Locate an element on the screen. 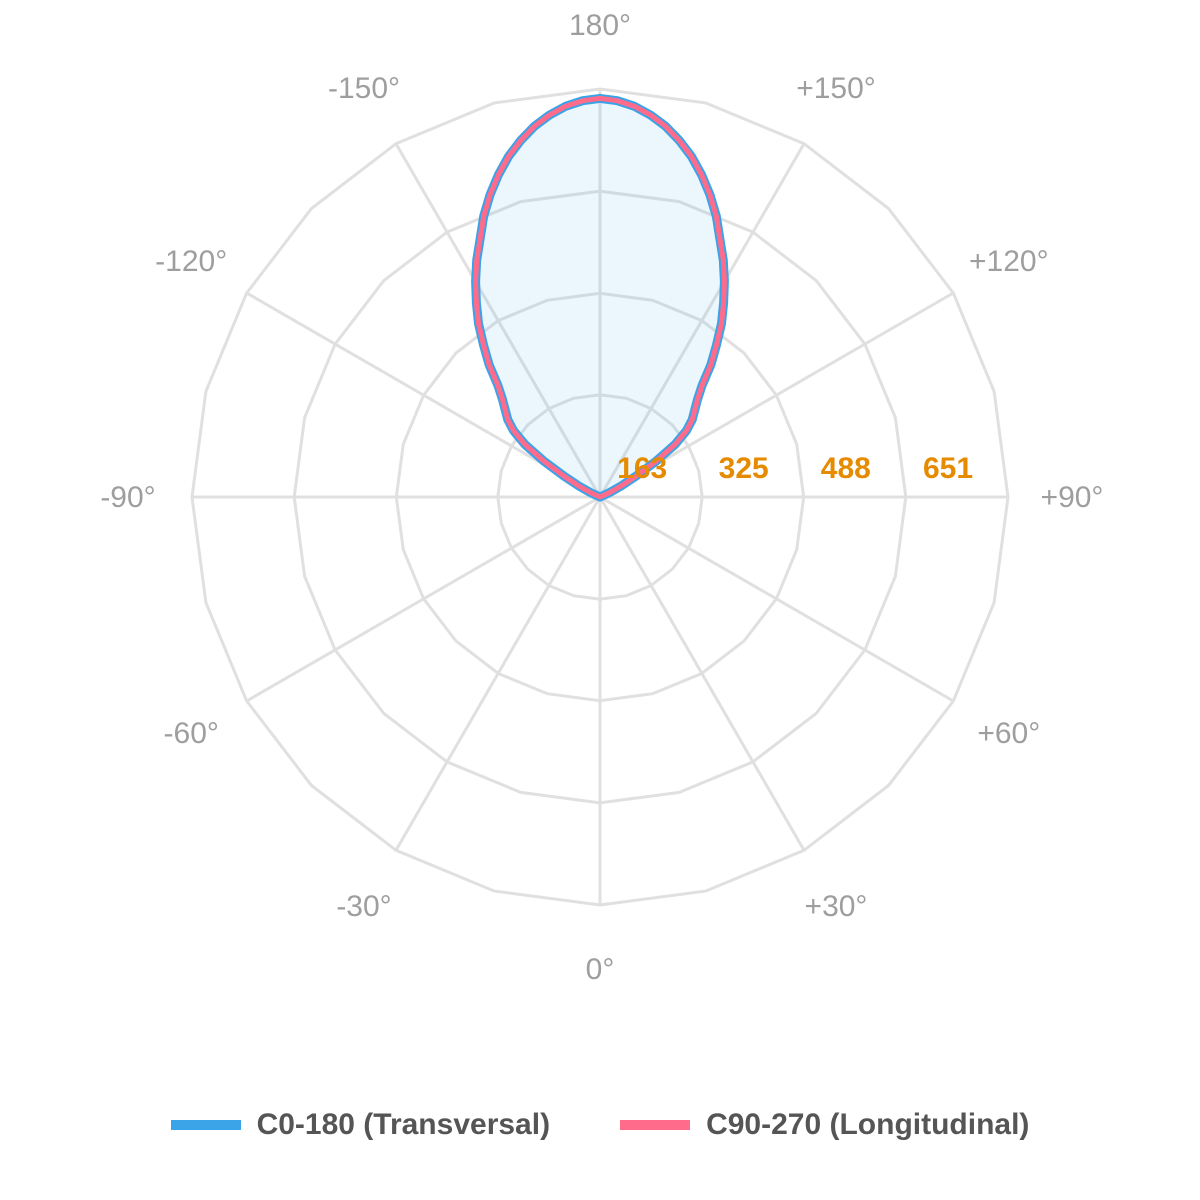 The height and width of the screenshot is (1200, 1200). angle-label: +120° is located at coordinates (1009, 261).